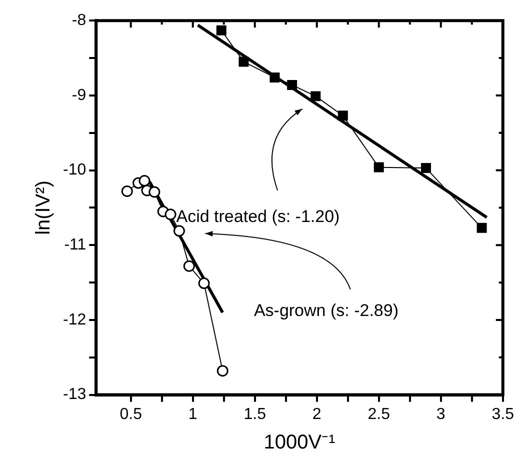 The image size is (525, 471). What do you see at coordinates (258, 216) in the screenshot?
I see `annotation: Acid treated (s: -1.20)` at bounding box center [258, 216].